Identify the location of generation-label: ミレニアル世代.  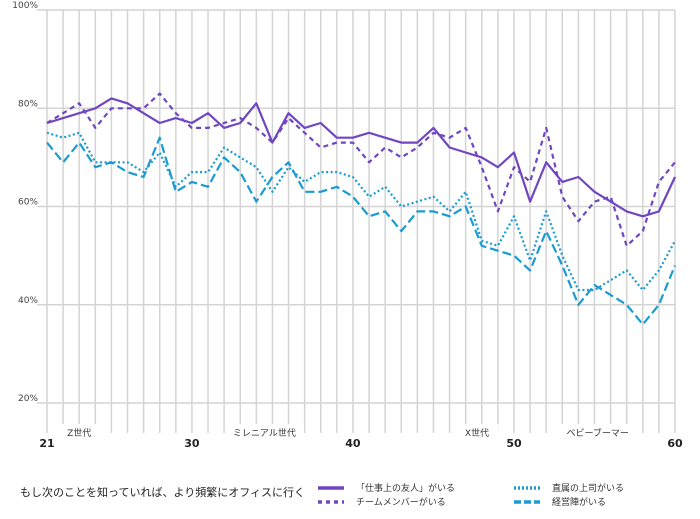
(264, 433).